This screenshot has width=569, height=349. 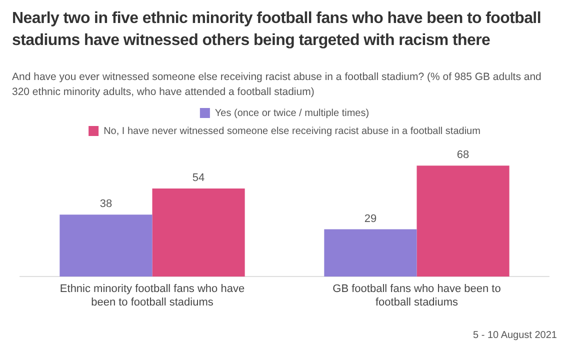 I want to click on data-label: 38, so click(x=106, y=204).